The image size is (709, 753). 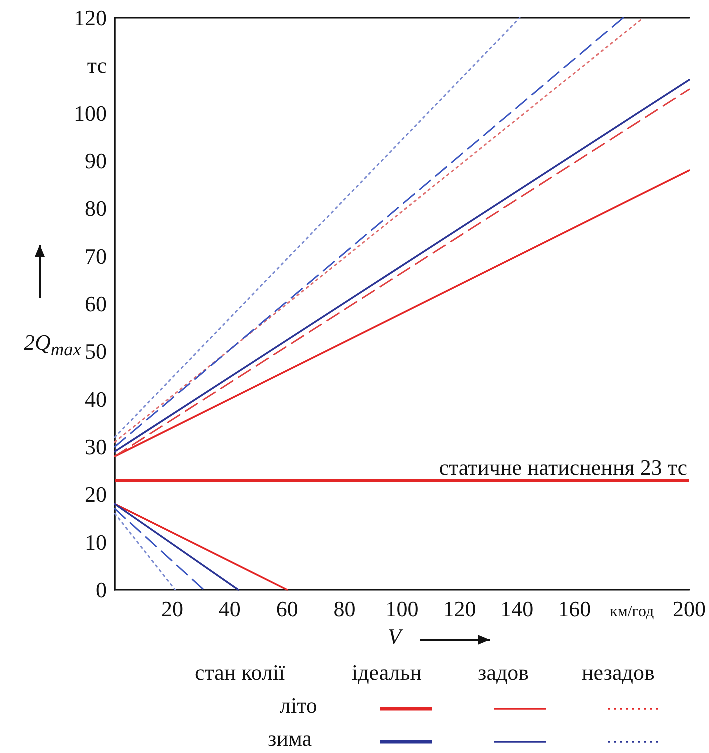 I want to click on y-tick-label: 120, so click(x=90, y=18).